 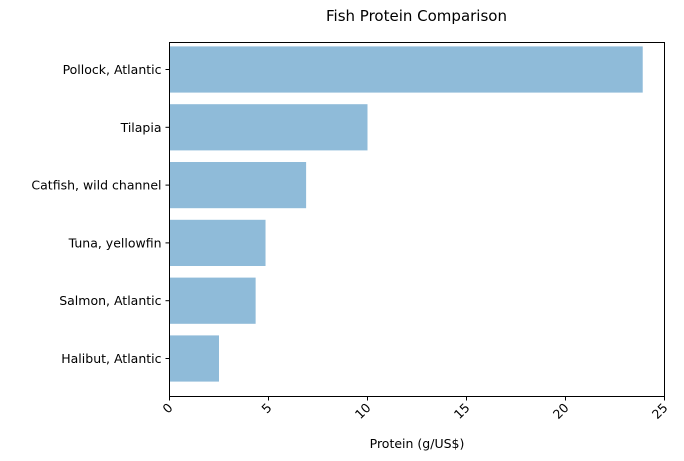 What do you see at coordinates (363, 411) in the screenshot?
I see `x-tick-label: 10` at bounding box center [363, 411].